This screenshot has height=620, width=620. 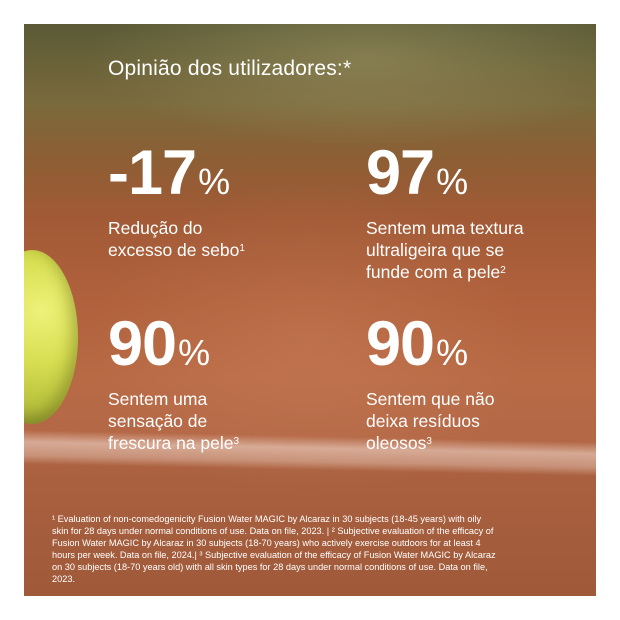 What do you see at coordinates (503, 270) in the screenshot?
I see `footnote-ref: 2` at bounding box center [503, 270].